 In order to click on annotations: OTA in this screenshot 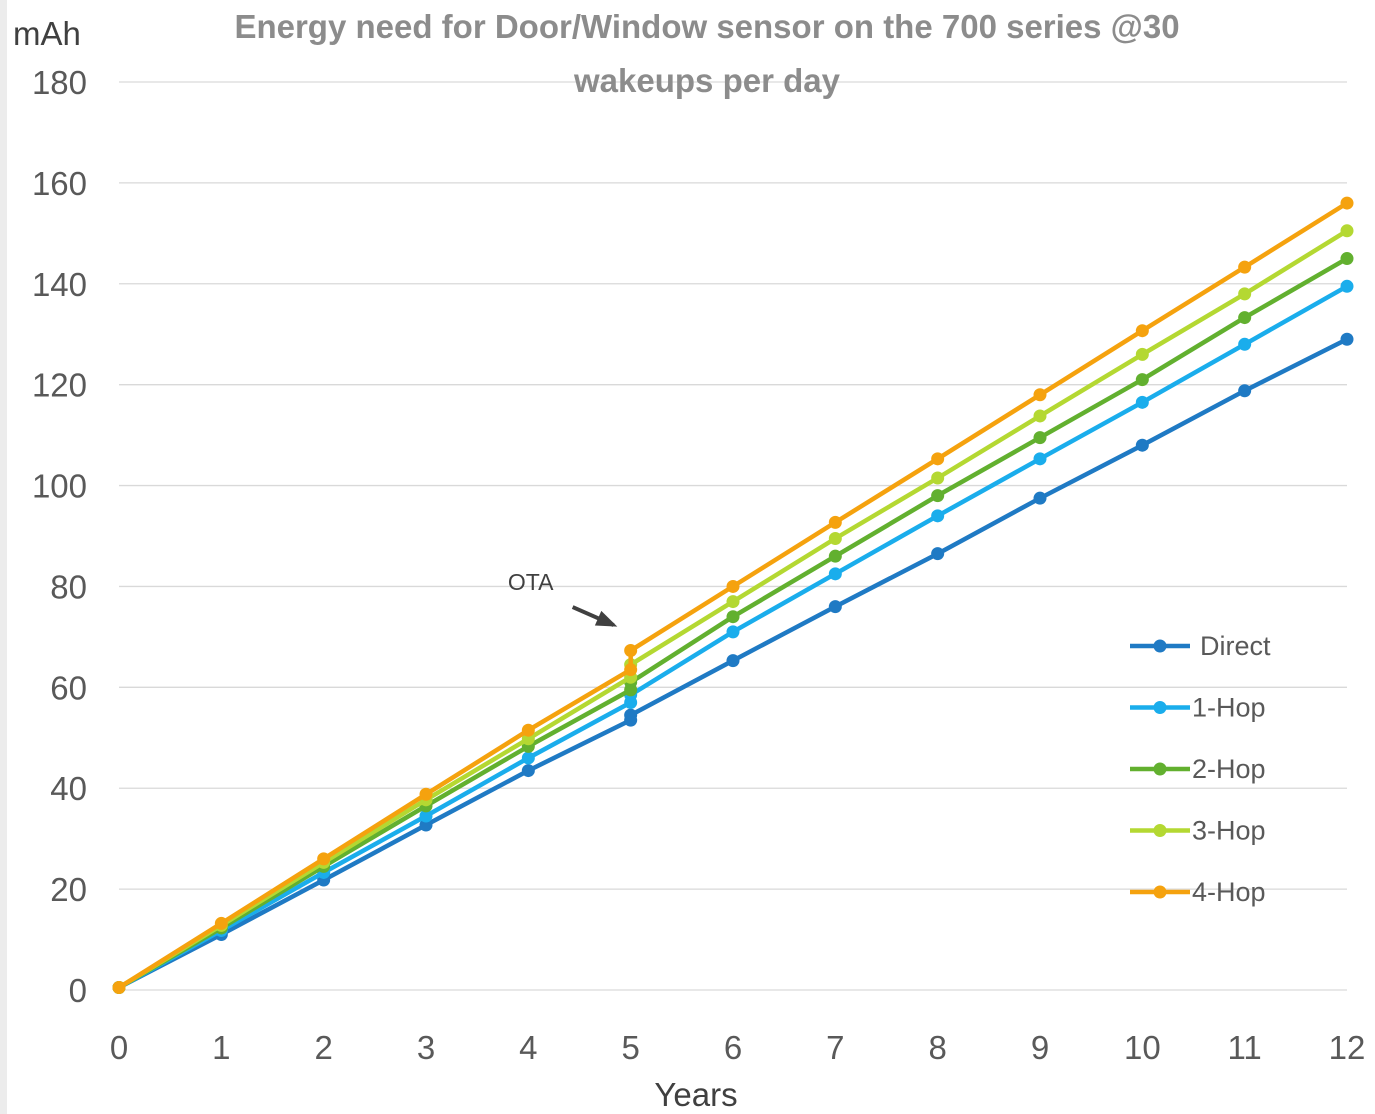, I will do `click(563, 598)`.